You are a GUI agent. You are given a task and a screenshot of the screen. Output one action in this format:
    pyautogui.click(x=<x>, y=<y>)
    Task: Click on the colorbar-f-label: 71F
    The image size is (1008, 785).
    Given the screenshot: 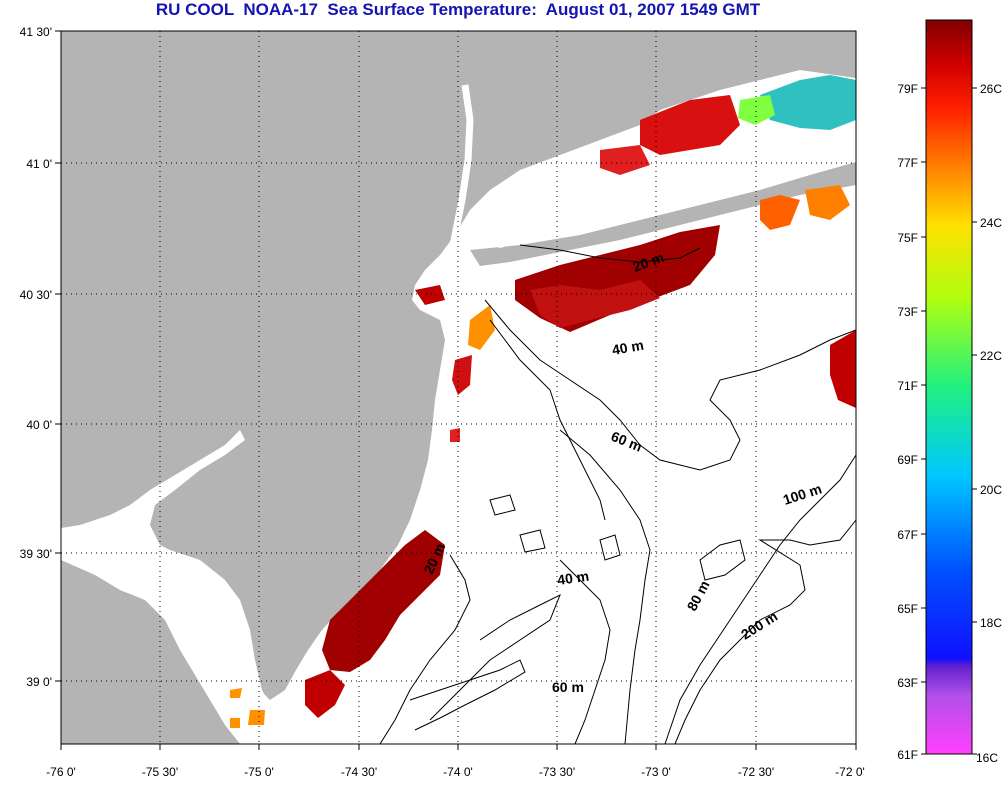 What is the action you would take?
    pyautogui.click(x=907, y=386)
    